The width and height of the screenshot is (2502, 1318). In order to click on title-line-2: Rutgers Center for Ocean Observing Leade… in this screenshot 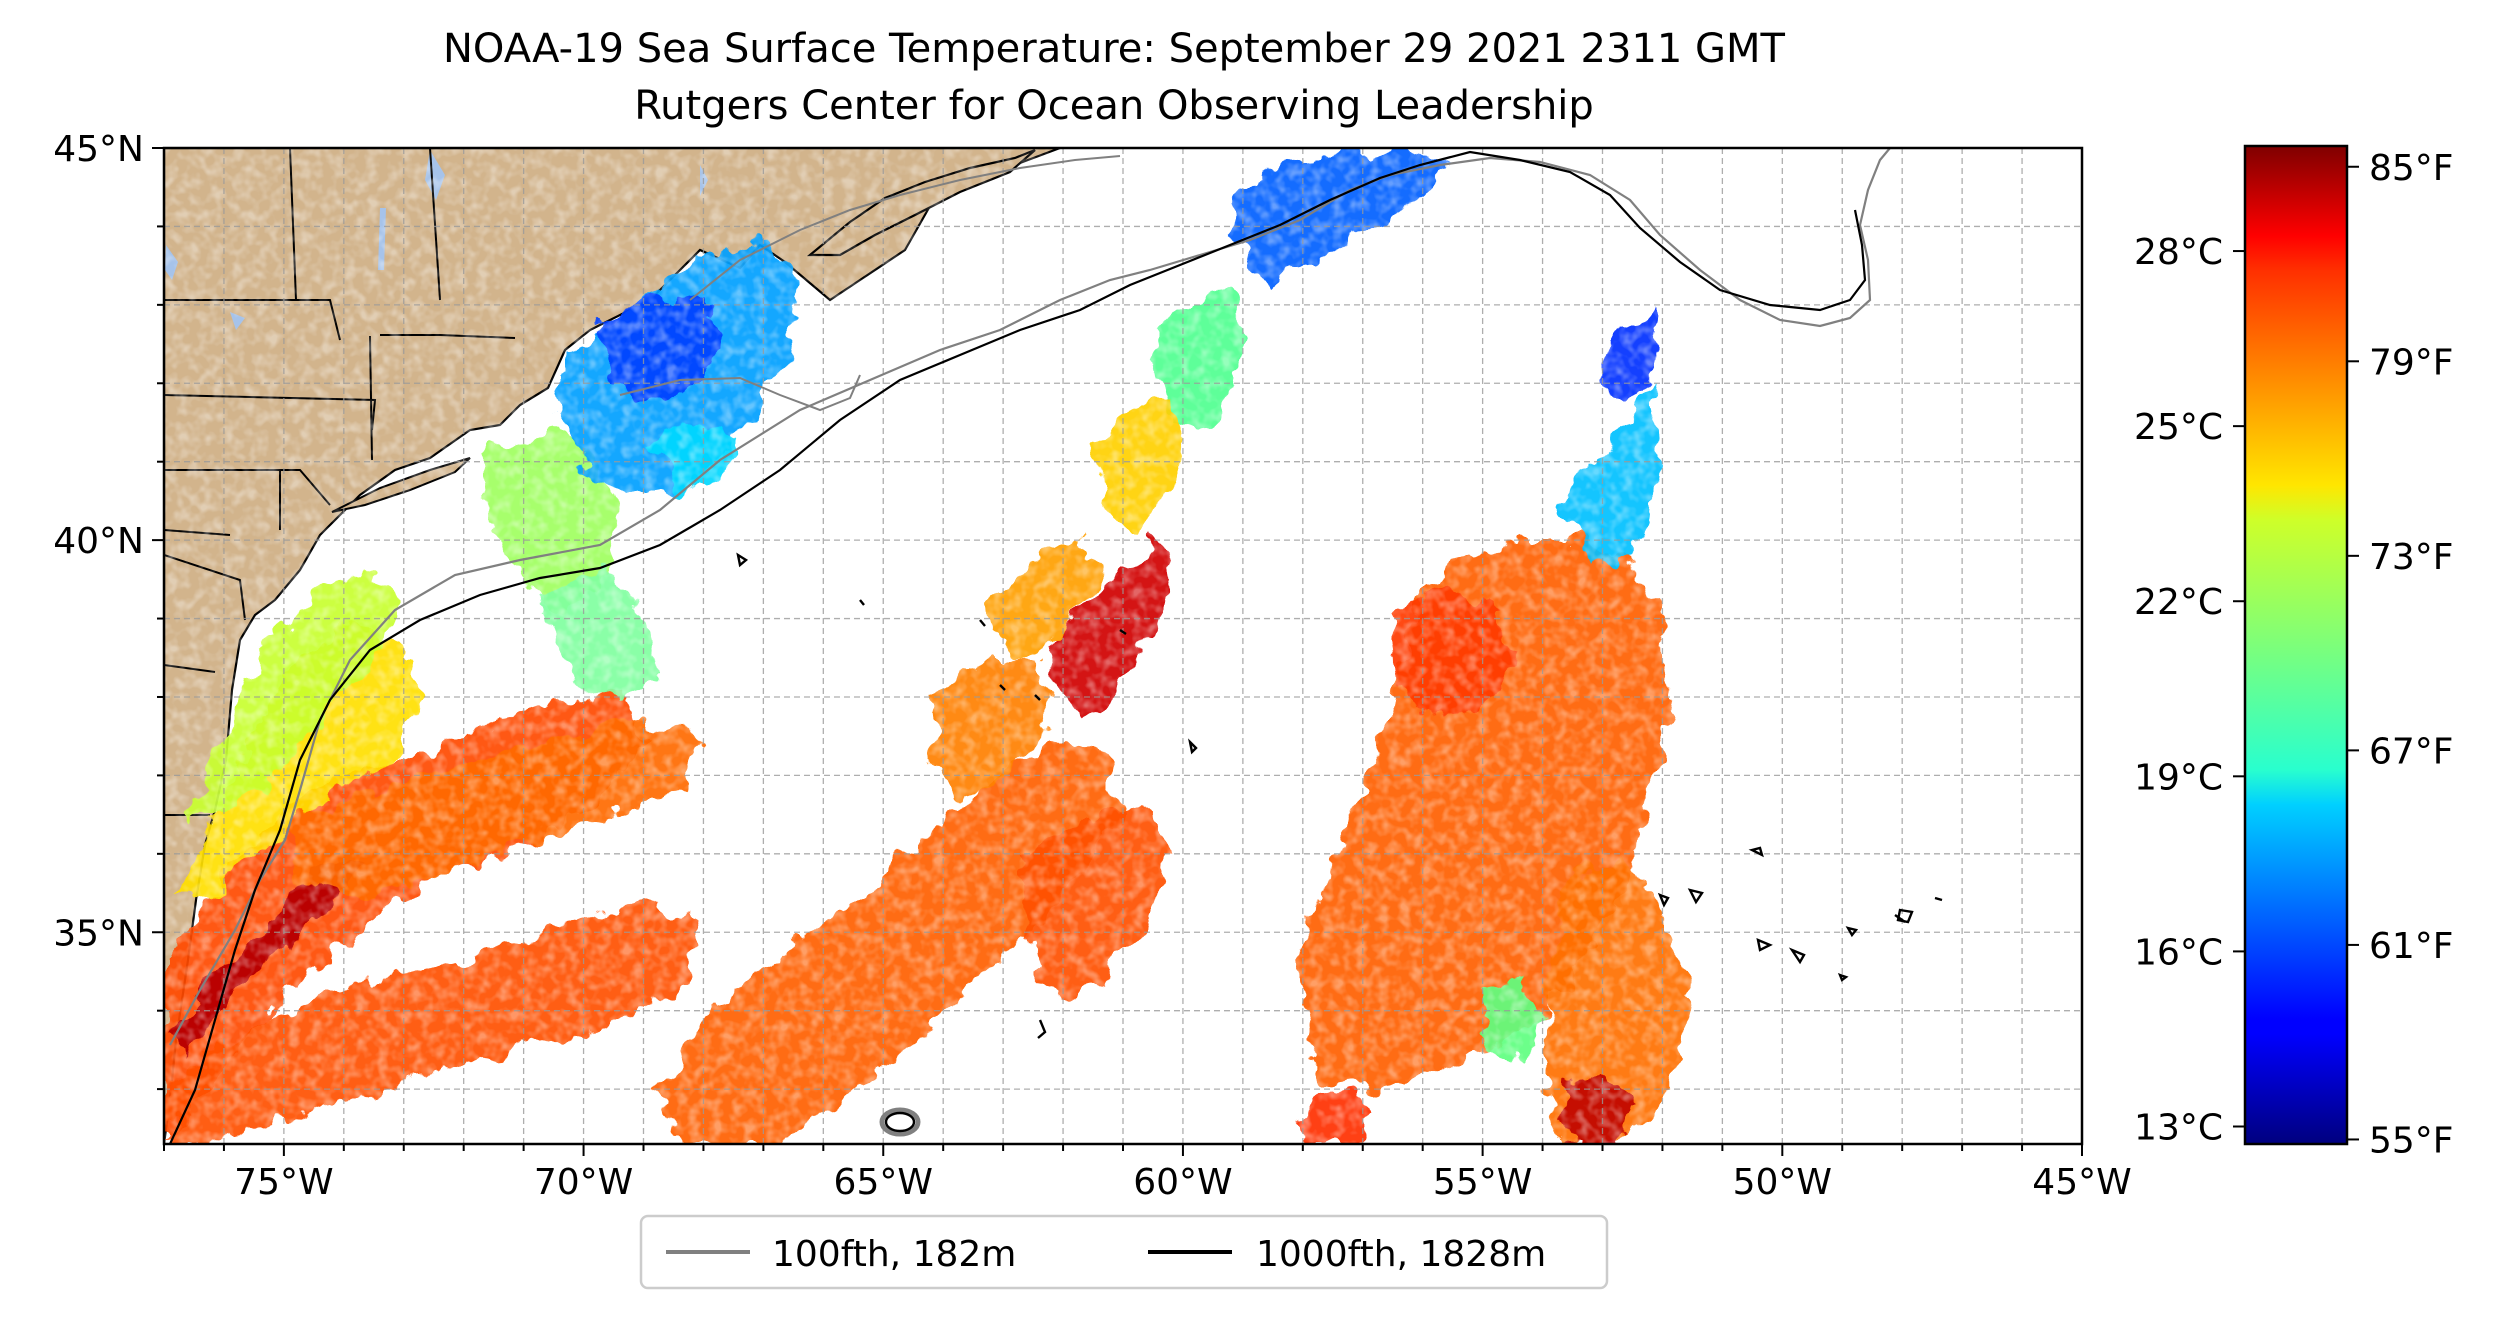, I will do `click(1114, 106)`.